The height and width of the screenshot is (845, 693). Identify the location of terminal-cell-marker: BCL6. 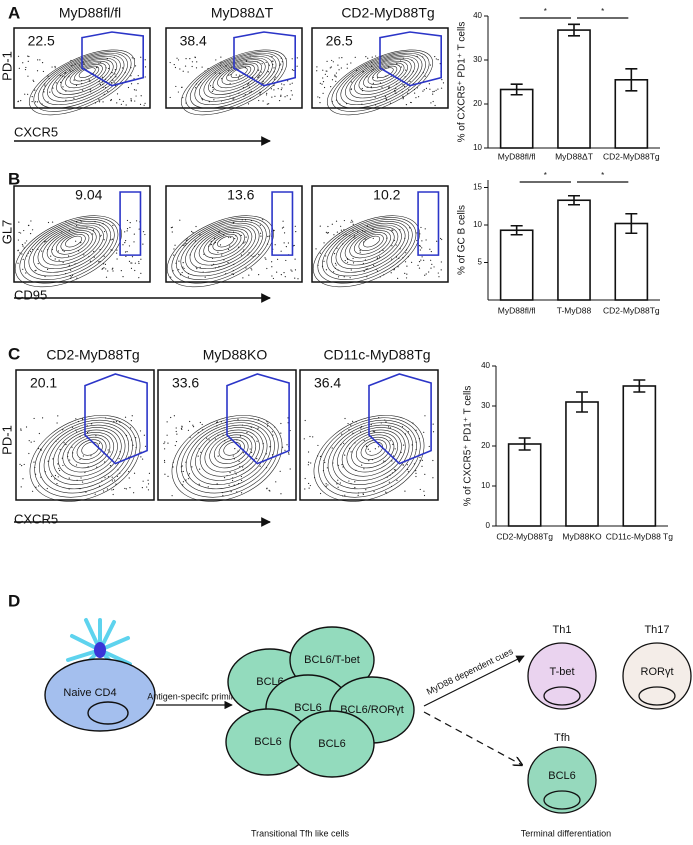
(562, 776).